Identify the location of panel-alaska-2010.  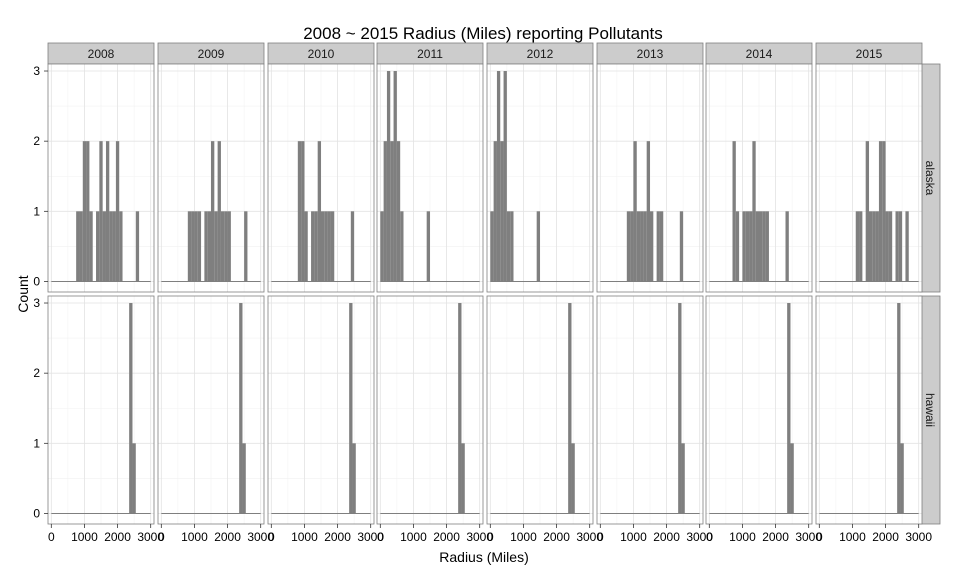
(321, 178).